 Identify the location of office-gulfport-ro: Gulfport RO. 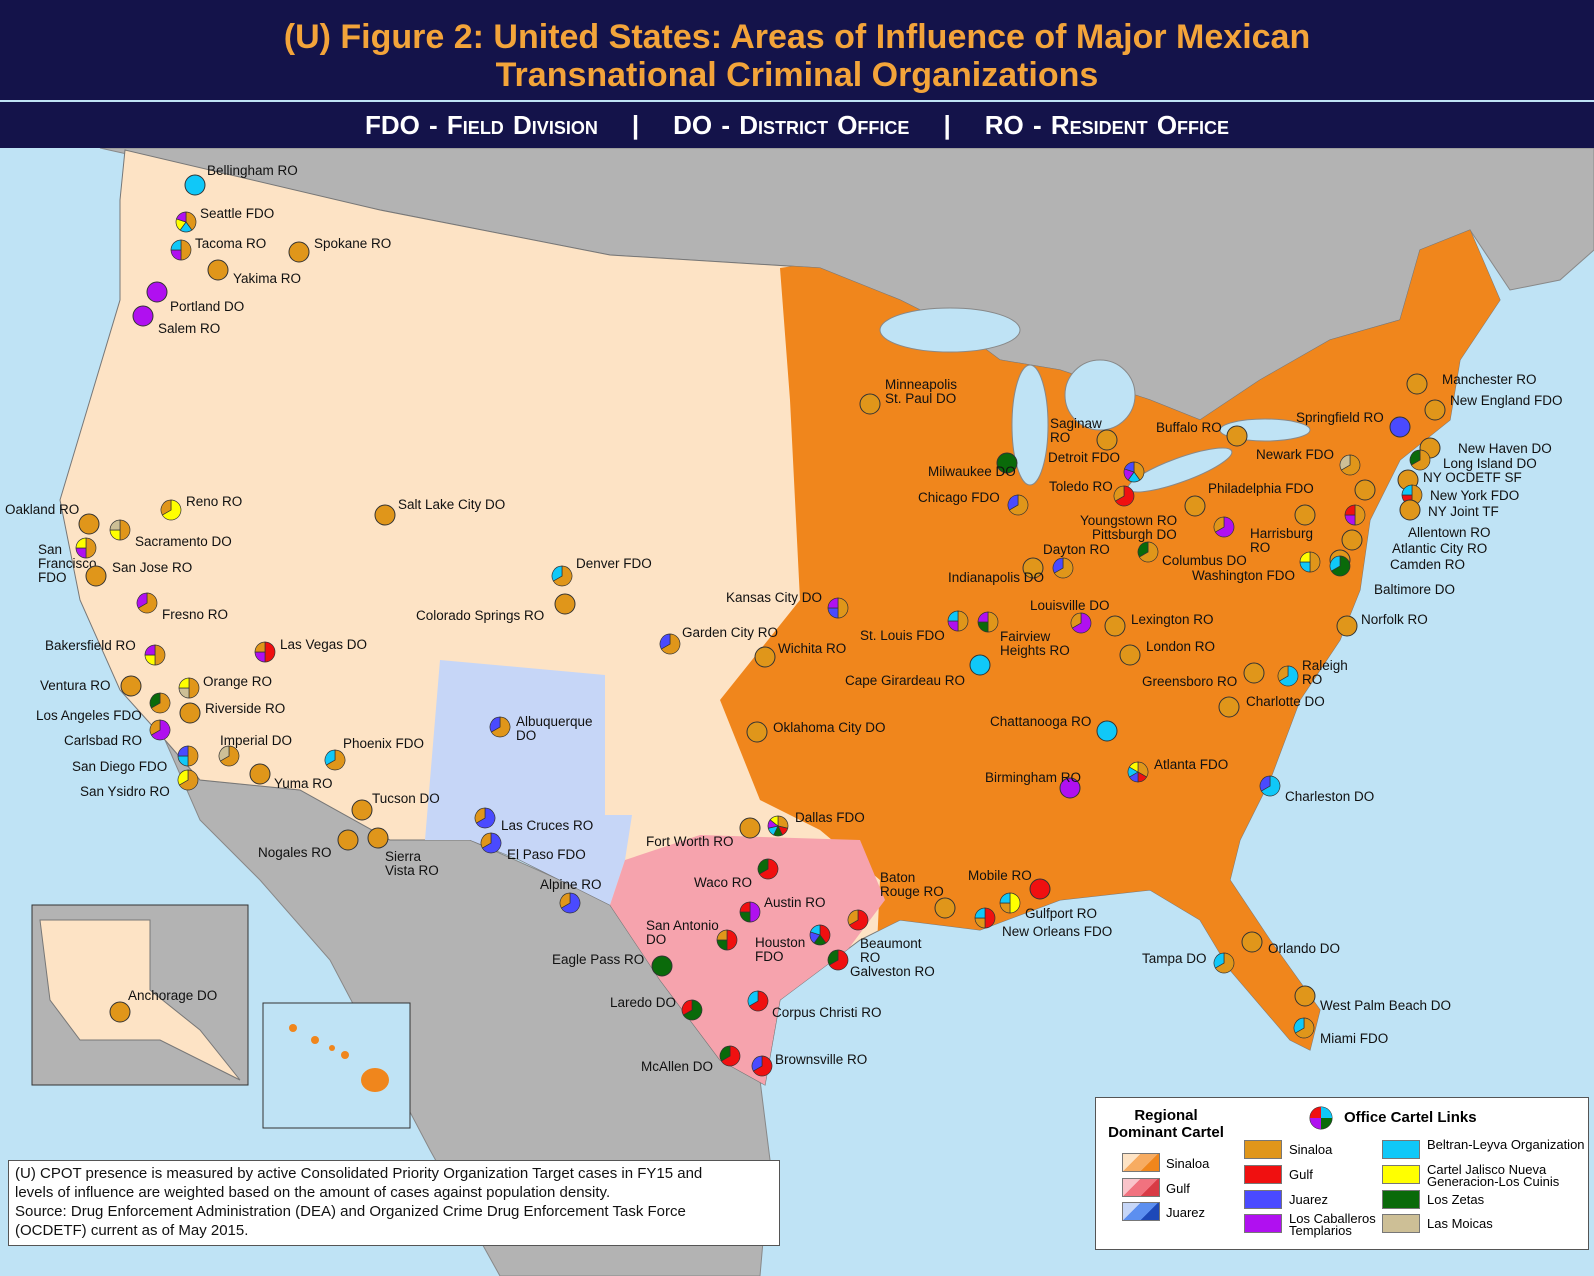
(1048, 906).